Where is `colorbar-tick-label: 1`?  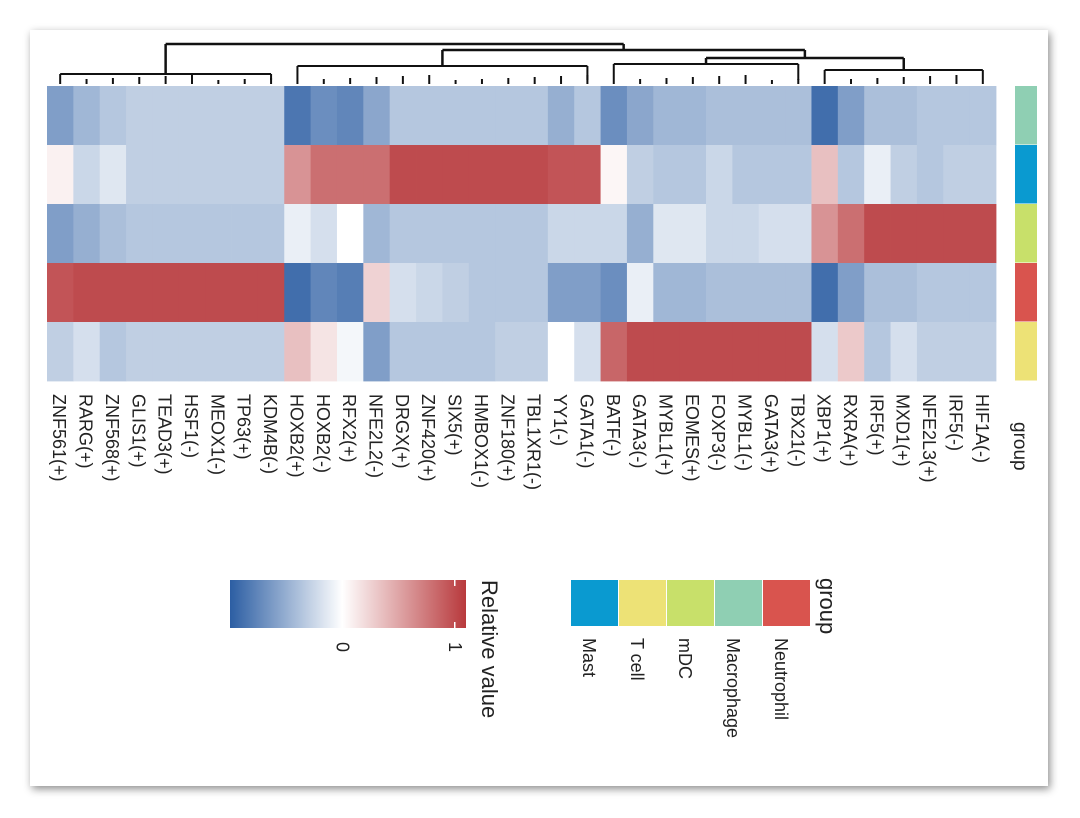
colorbar-tick-label: 1 is located at coordinates (455, 647).